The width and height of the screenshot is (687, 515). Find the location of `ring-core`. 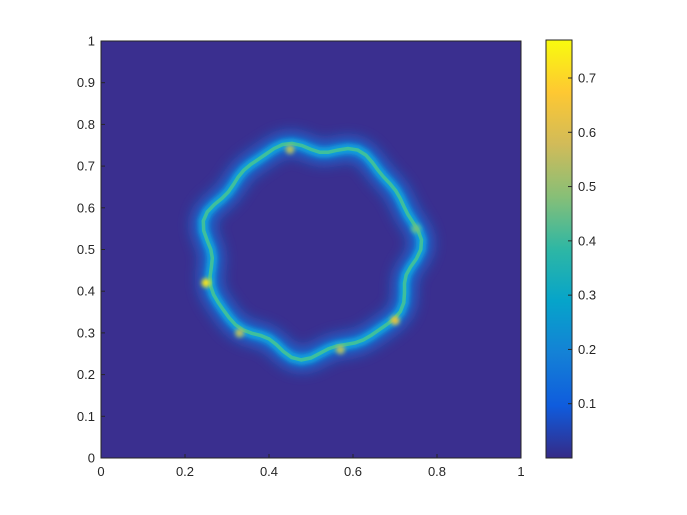

ring-core is located at coordinates (312, 251).